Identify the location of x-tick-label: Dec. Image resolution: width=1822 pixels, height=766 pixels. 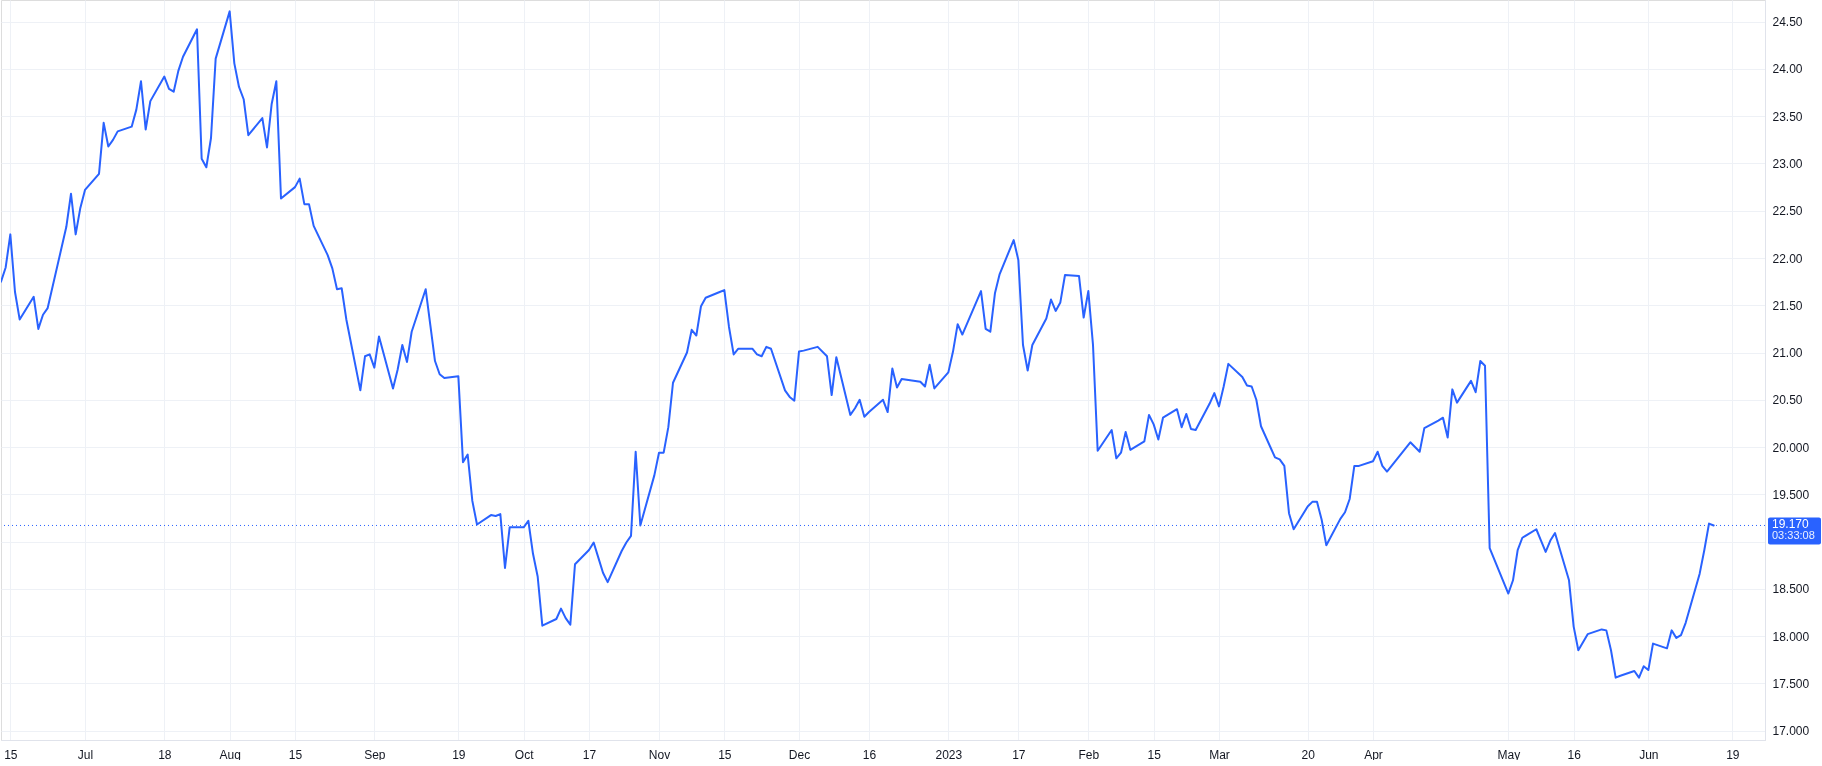
(799, 754).